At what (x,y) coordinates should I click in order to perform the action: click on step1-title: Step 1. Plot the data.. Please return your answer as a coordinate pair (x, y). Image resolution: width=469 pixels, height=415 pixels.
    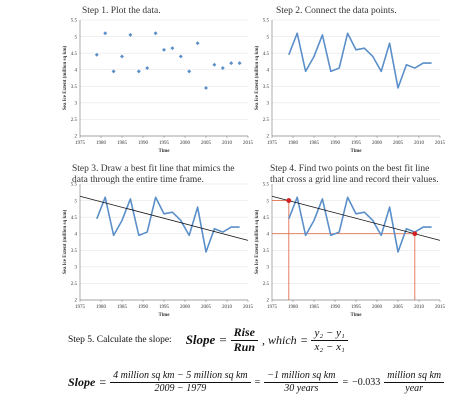
    Looking at the image, I should click on (121, 11).